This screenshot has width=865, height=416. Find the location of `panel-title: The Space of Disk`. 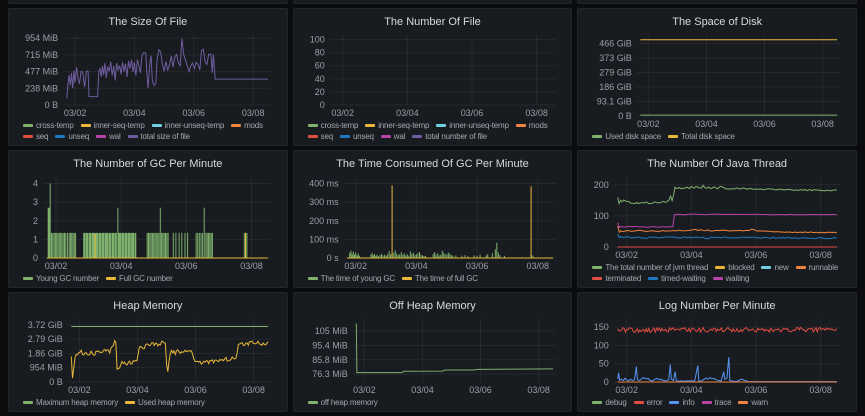

panel-title: The Space of Disk is located at coordinates (717, 22).